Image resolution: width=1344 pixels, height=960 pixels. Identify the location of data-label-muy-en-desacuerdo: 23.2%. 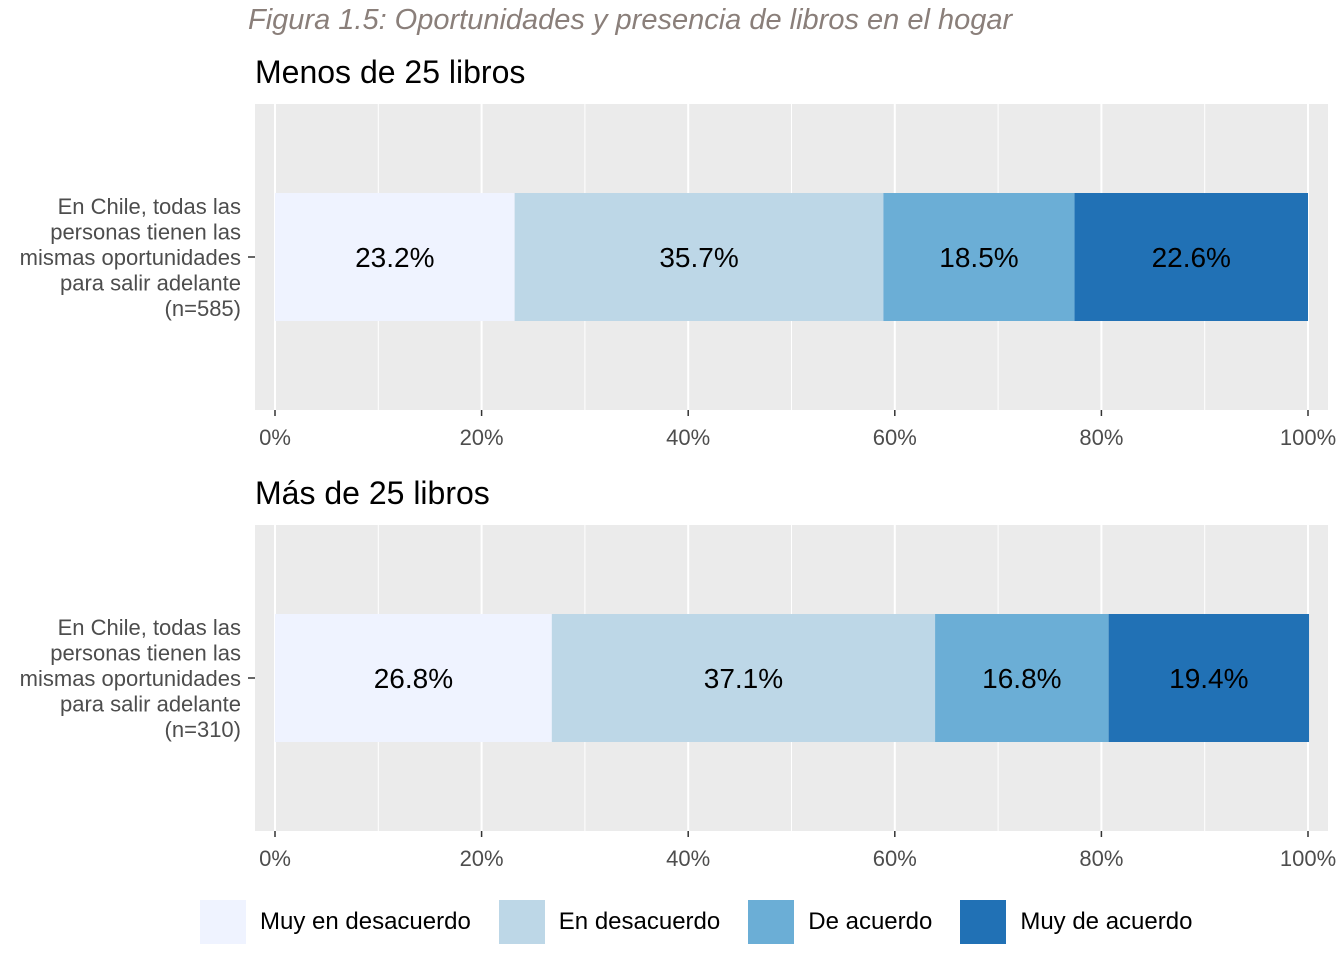
(394, 257).